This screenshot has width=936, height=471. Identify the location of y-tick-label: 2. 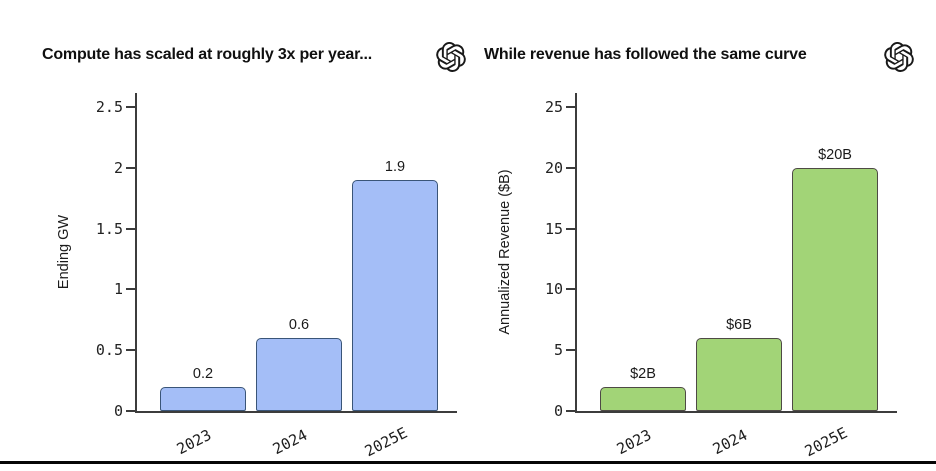
(118, 167).